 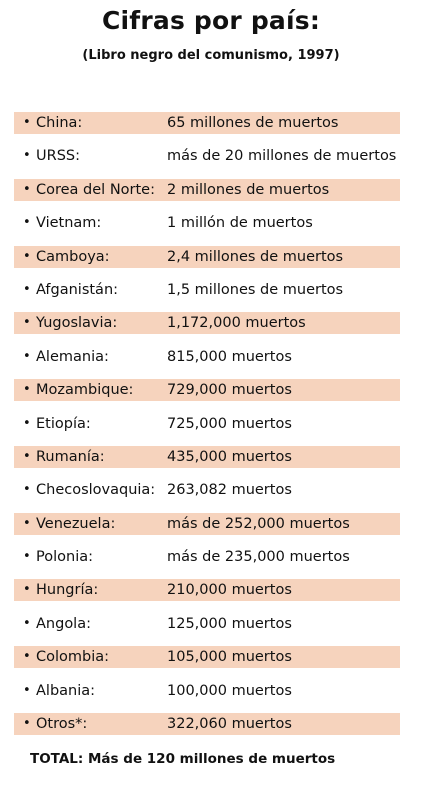 What do you see at coordinates (229, 356) in the screenshot?
I see `death-count: 815,000 muertos` at bounding box center [229, 356].